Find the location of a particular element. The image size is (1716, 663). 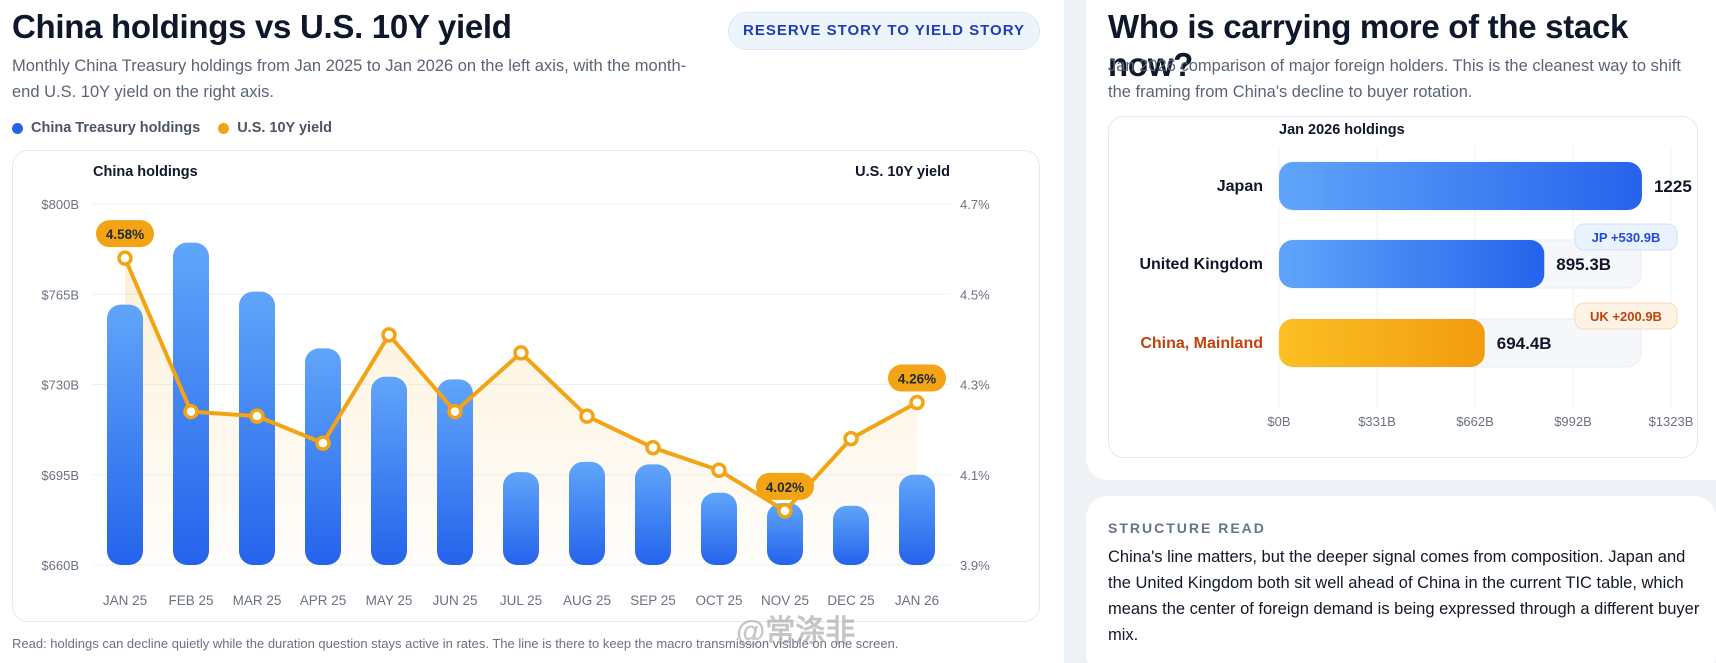

right-title: Who is carrying more of the stack now? is located at coordinates (1368, 45).